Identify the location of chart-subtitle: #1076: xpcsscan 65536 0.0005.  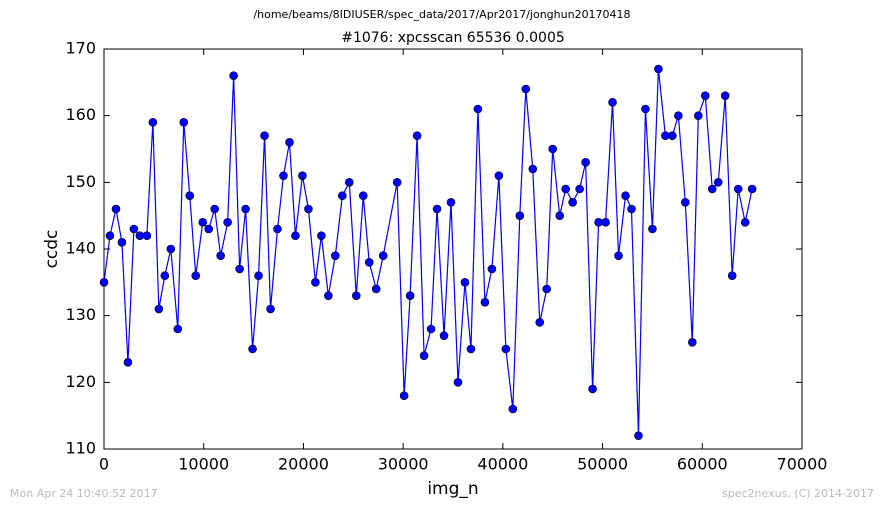
(453, 38).